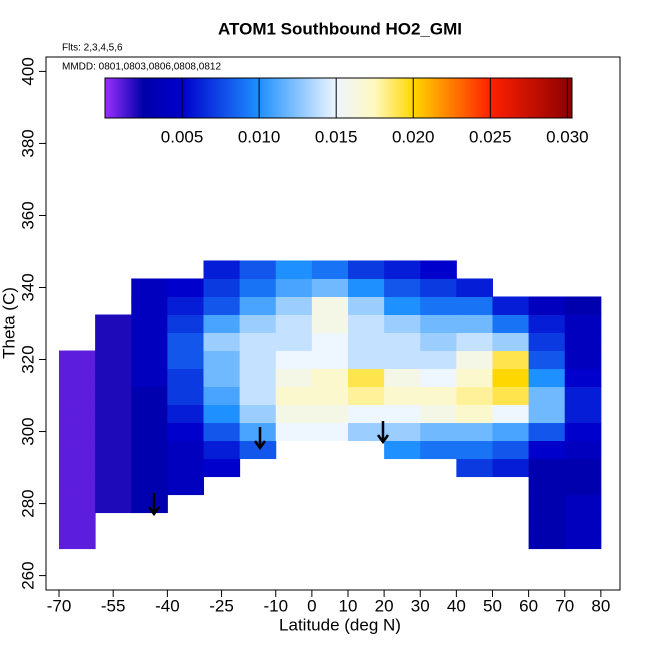 The height and width of the screenshot is (650, 650). I want to click on y-tick-label: 400, so click(27, 71).